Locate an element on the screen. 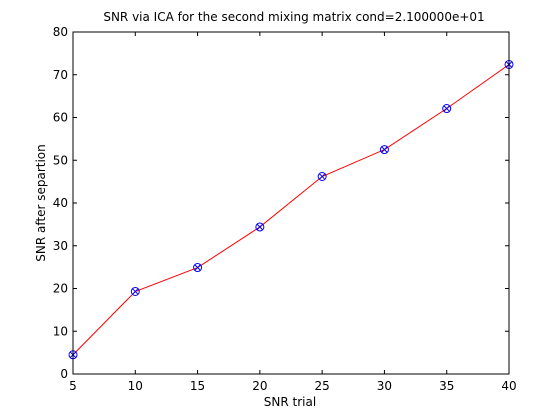  x-tick-label: 15 is located at coordinates (197, 386).